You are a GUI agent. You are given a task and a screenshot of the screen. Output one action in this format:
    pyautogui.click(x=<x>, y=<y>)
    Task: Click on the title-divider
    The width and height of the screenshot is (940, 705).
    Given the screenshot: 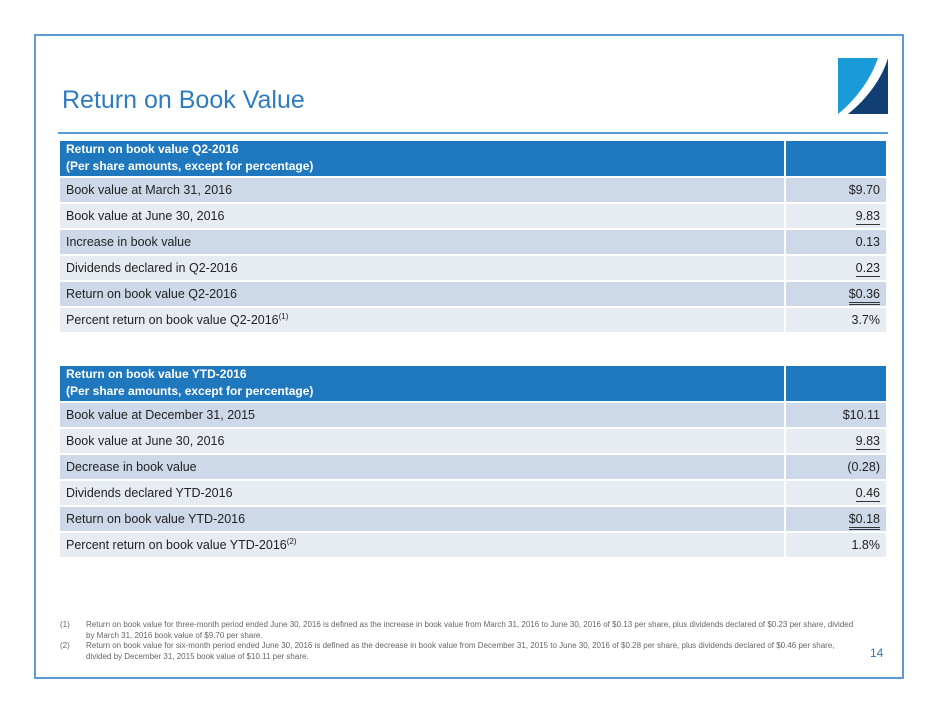 What is the action you would take?
    pyautogui.click(x=473, y=133)
    